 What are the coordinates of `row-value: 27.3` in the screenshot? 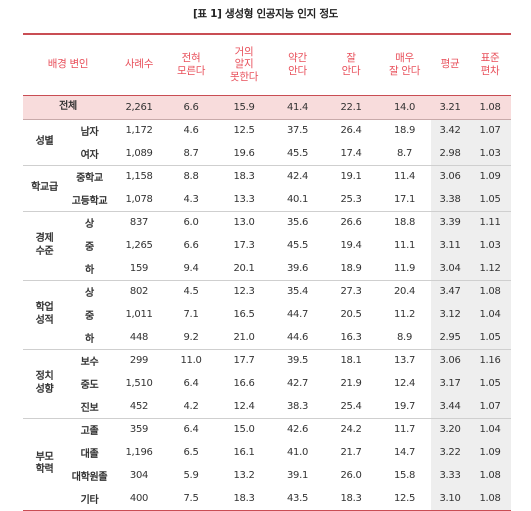 It's located at (351, 292).